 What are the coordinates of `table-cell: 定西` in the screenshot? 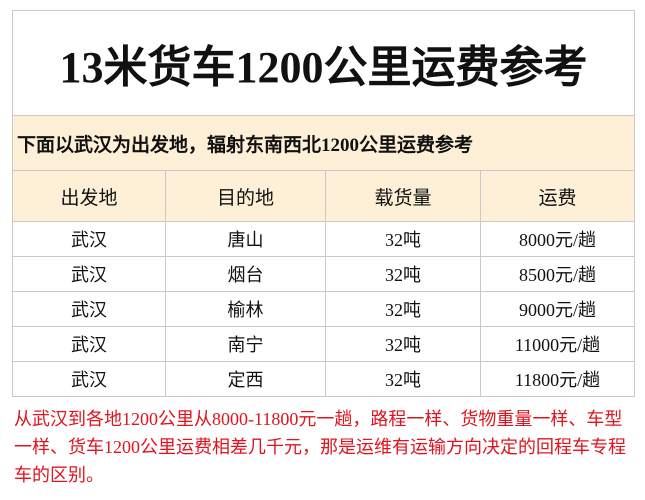 It's located at (245, 379).